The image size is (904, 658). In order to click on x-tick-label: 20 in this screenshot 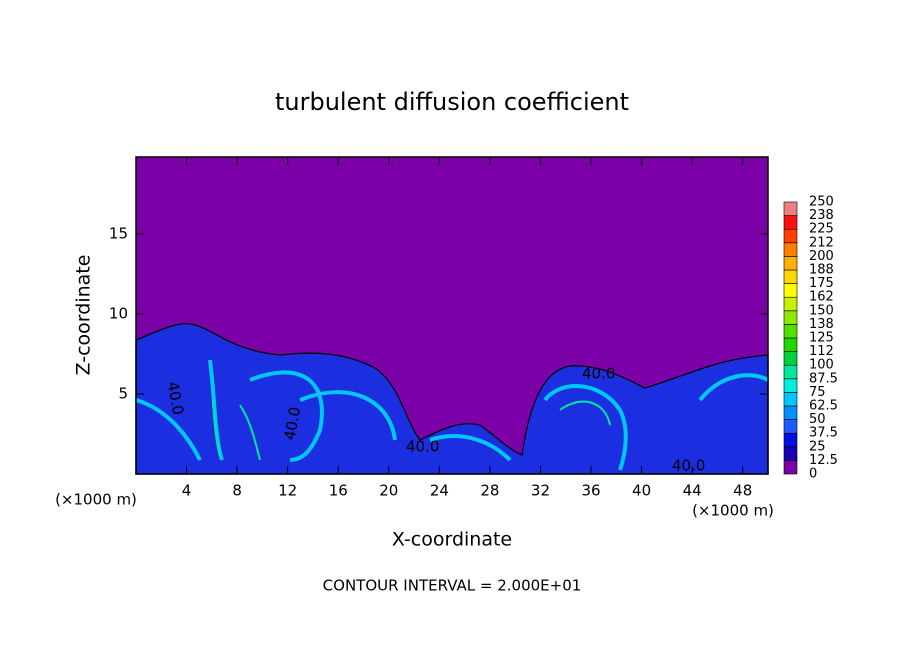, I will do `click(388, 491)`.